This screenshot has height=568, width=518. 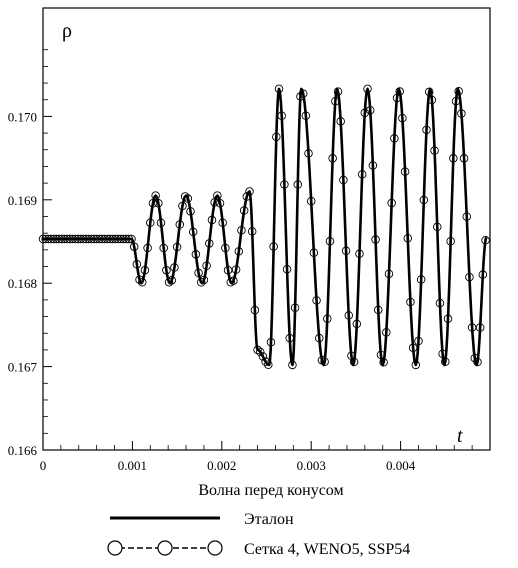 I want to click on legend: Эталон Сетка 4, WENO5, SSP54, so click(x=258, y=534).